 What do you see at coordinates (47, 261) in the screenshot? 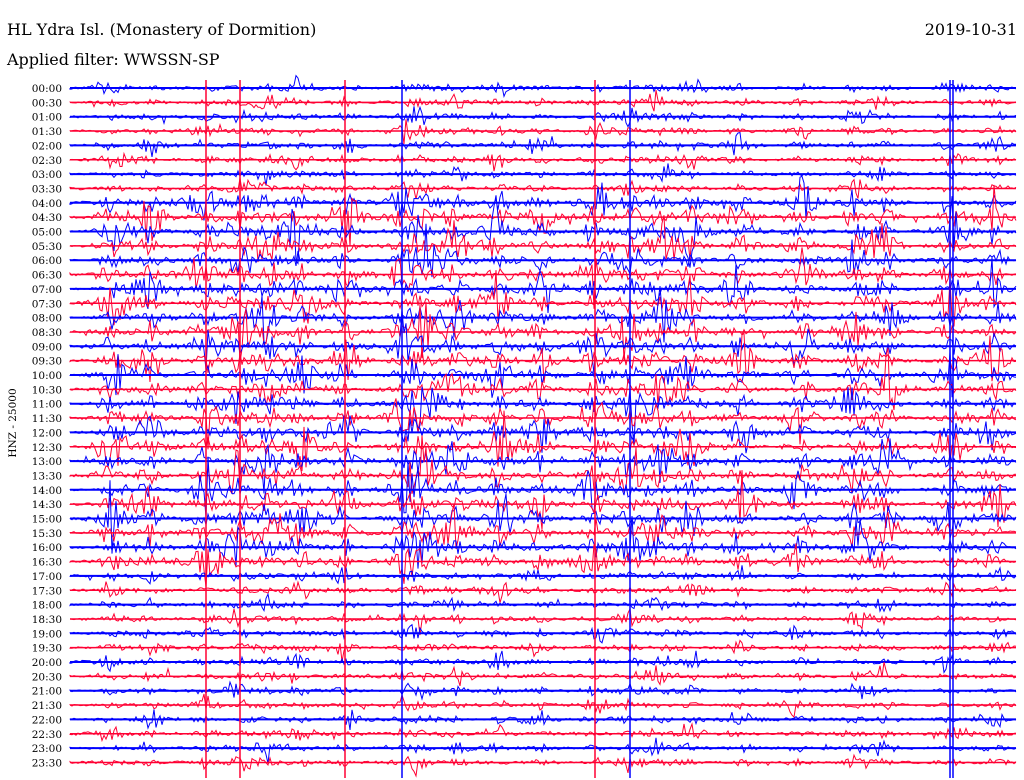
I see `time-tick-label: 06:00` at bounding box center [47, 261].